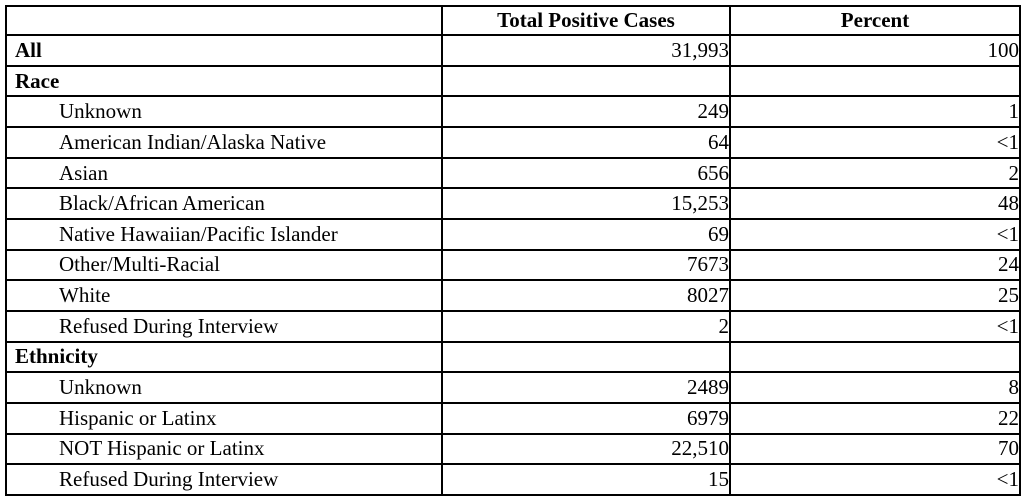  I want to click on table-row: Black/African American 15,253 48, so click(513, 204).